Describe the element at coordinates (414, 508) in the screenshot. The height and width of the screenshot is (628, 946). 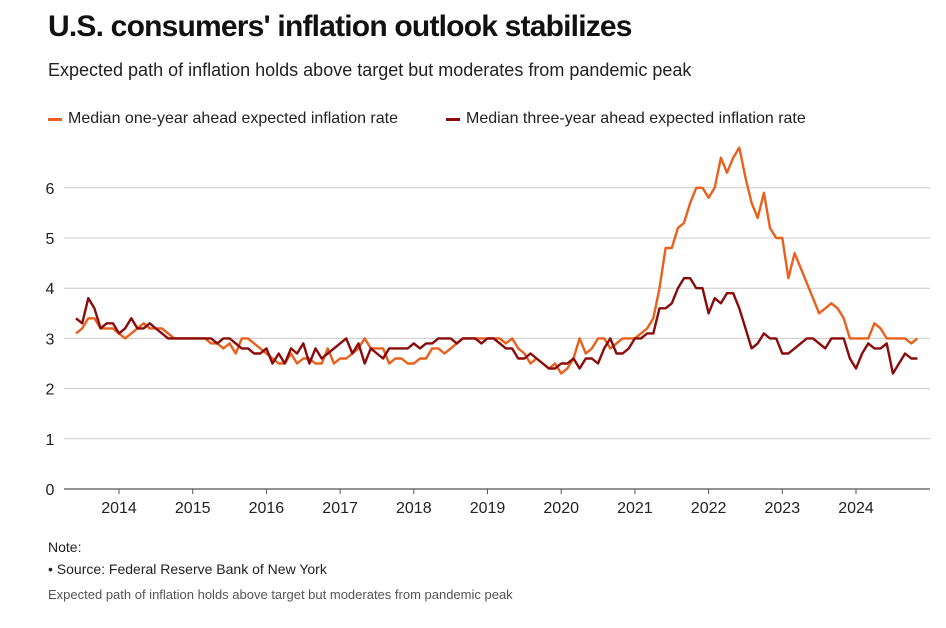
I see `x-tick-label: 2018` at that location.